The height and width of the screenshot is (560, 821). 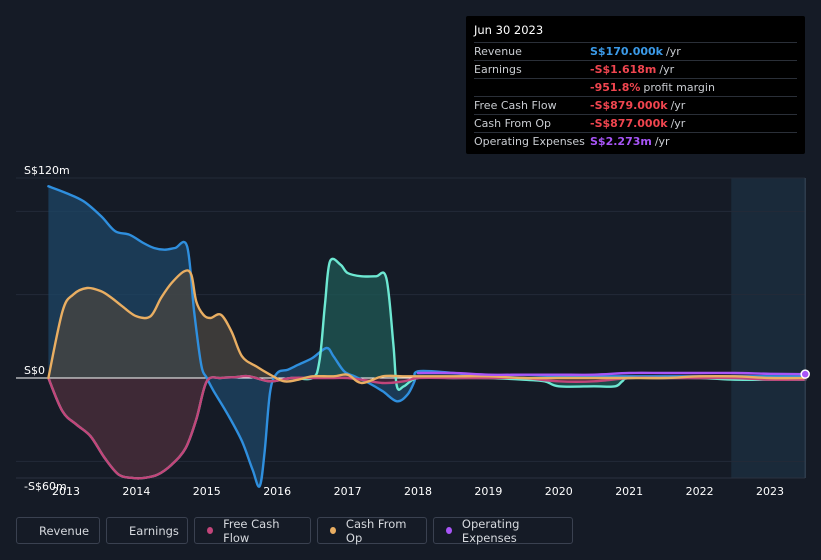 What do you see at coordinates (626, 51) in the screenshot?
I see `tooltip-value: S$170.000k` at bounding box center [626, 51].